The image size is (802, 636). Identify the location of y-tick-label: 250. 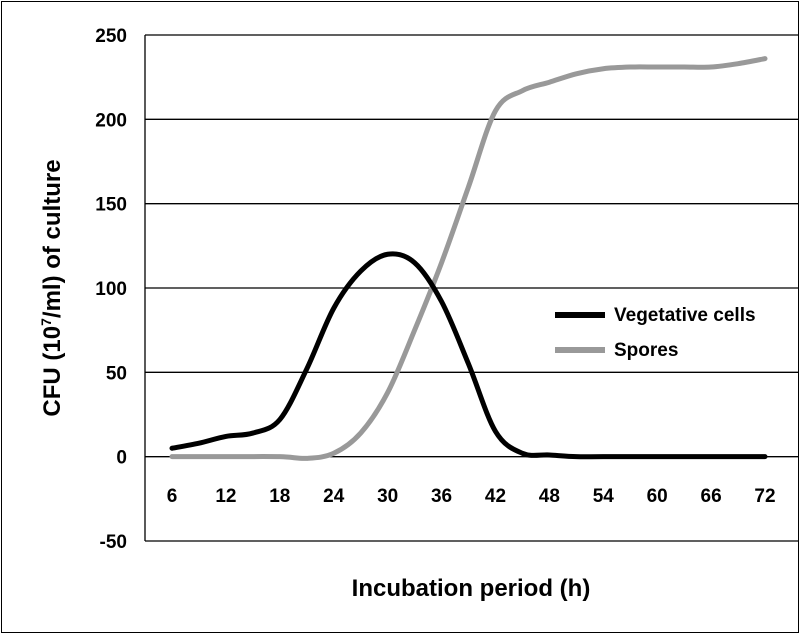
(111, 36).